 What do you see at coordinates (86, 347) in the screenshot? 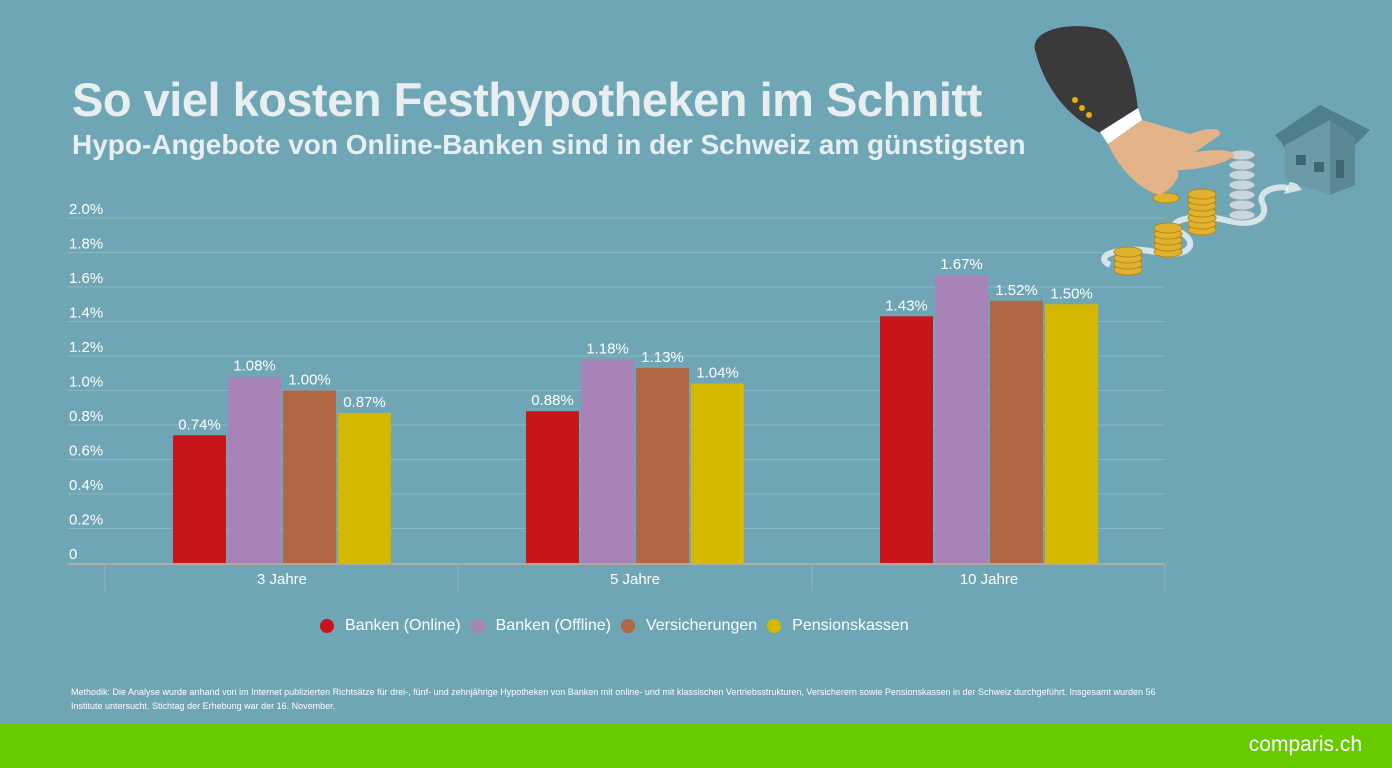
I see `y-tick-label: 1.2%` at bounding box center [86, 347].